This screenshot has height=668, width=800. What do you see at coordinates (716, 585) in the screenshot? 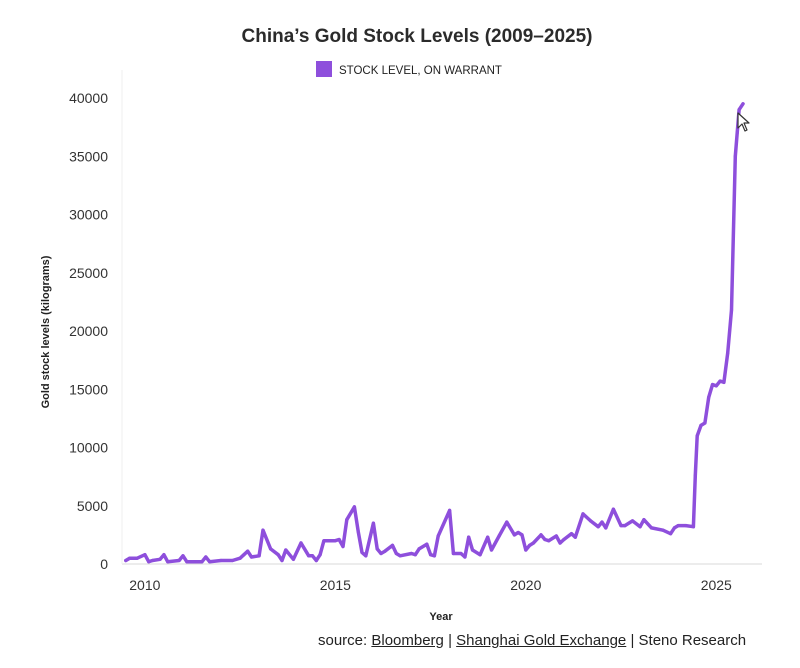
I see `x-tick-label: 2025` at bounding box center [716, 585].